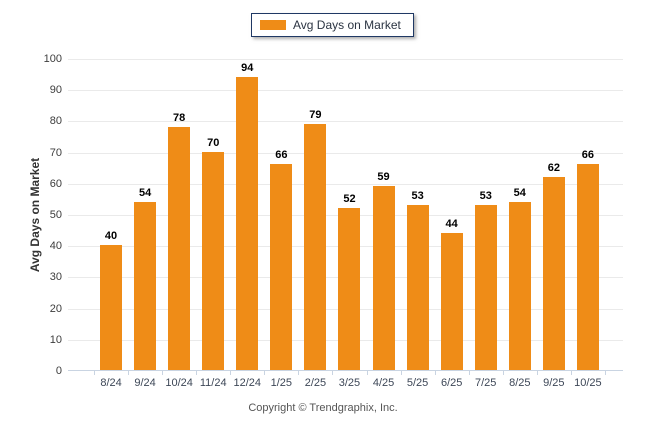  Describe the element at coordinates (55, 90) in the screenshot. I see `y-axis-tick-label: 90` at that location.